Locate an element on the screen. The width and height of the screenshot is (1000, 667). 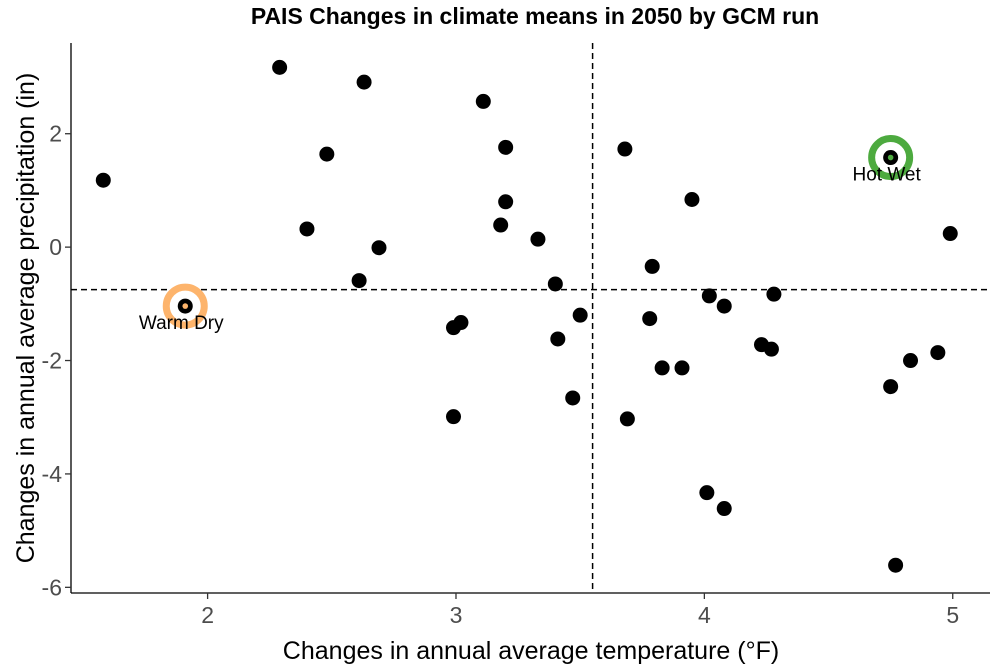
y-tick-label: 0 is located at coordinates (55, 247).